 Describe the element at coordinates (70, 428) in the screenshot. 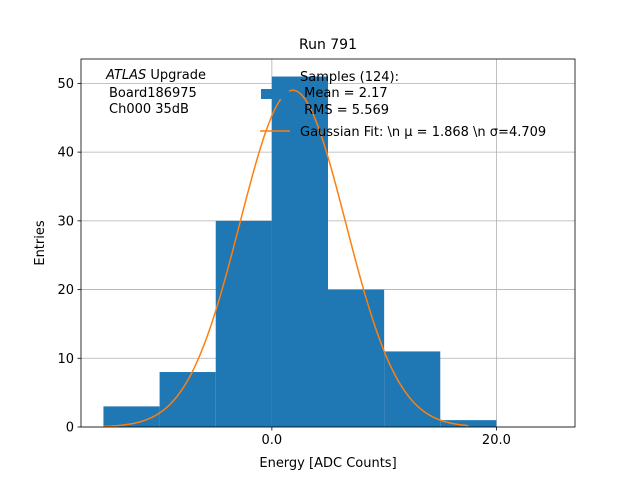

I see `y-tick-label: 0` at that location.